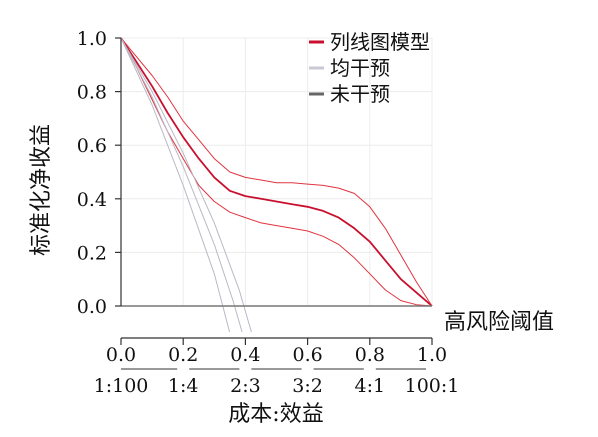  What do you see at coordinates (121, 386) in the screenshot?
I see `cost-benefit-tick-0: 1:100` at bounding box center [121, 386].